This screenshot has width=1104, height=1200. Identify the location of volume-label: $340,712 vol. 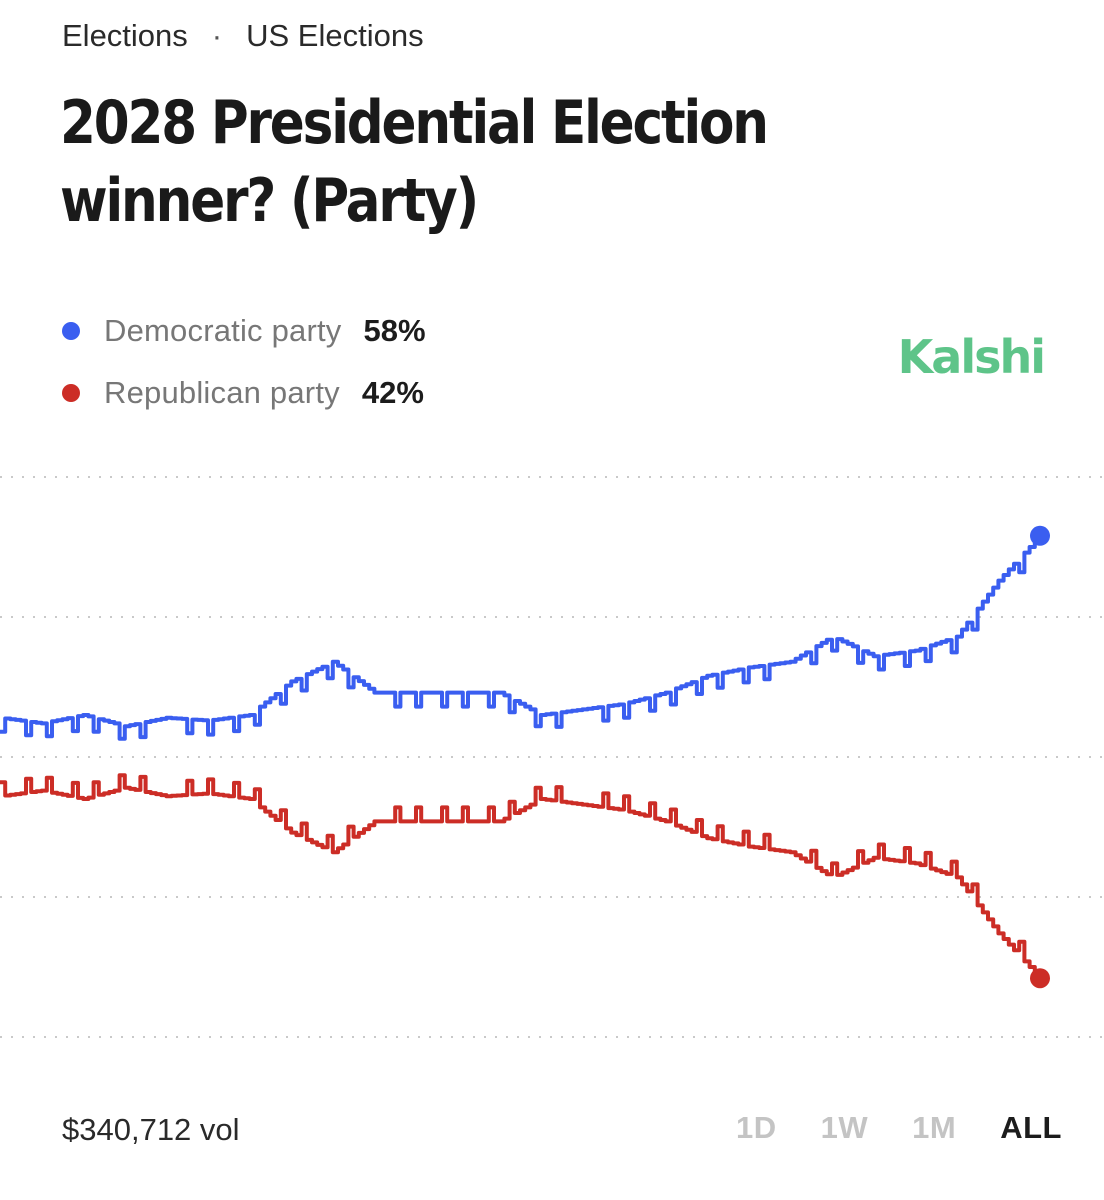
(151, 1129).